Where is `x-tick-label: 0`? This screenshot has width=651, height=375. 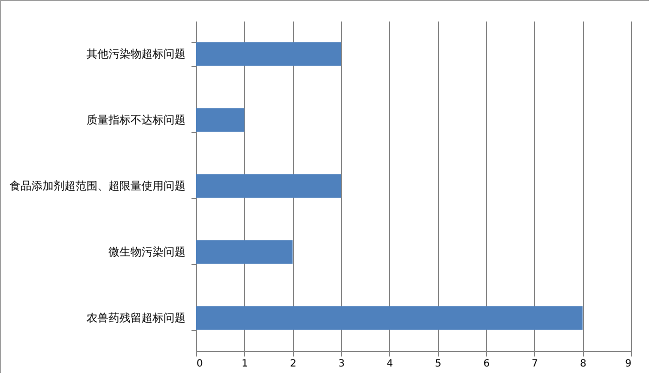 x-tick-label: 0 is located at coordinates (199, 364).